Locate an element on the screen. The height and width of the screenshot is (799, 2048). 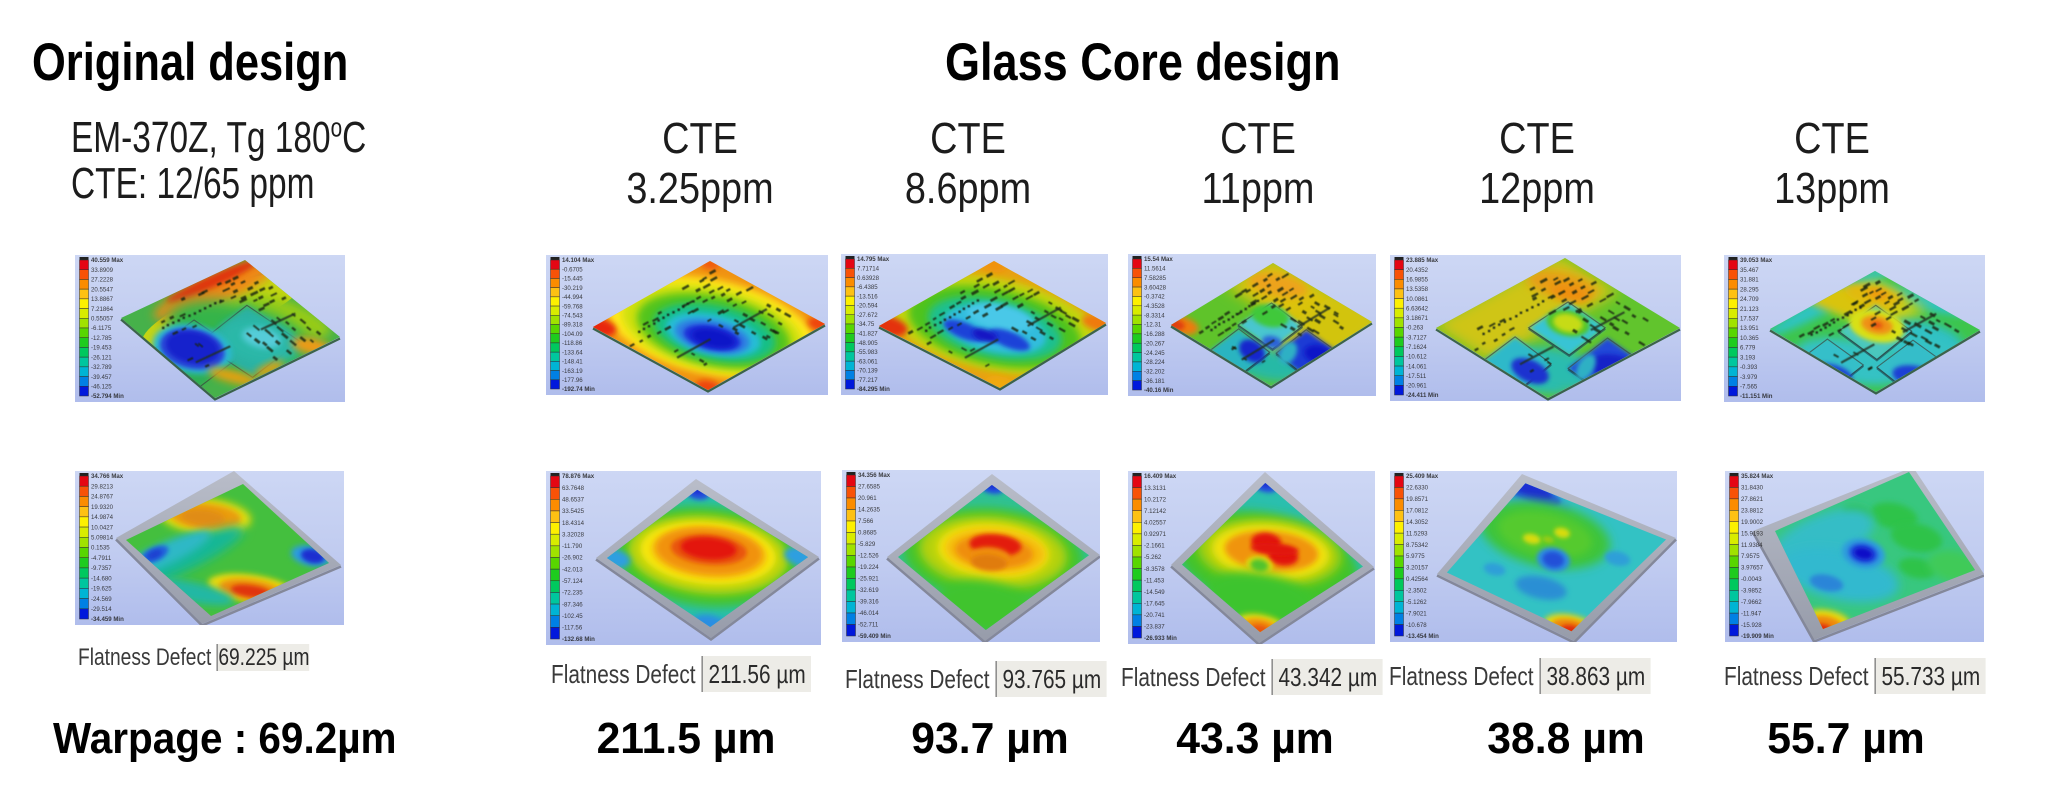
svg-text: 3.97657 is located at coordinates (1752, 568).